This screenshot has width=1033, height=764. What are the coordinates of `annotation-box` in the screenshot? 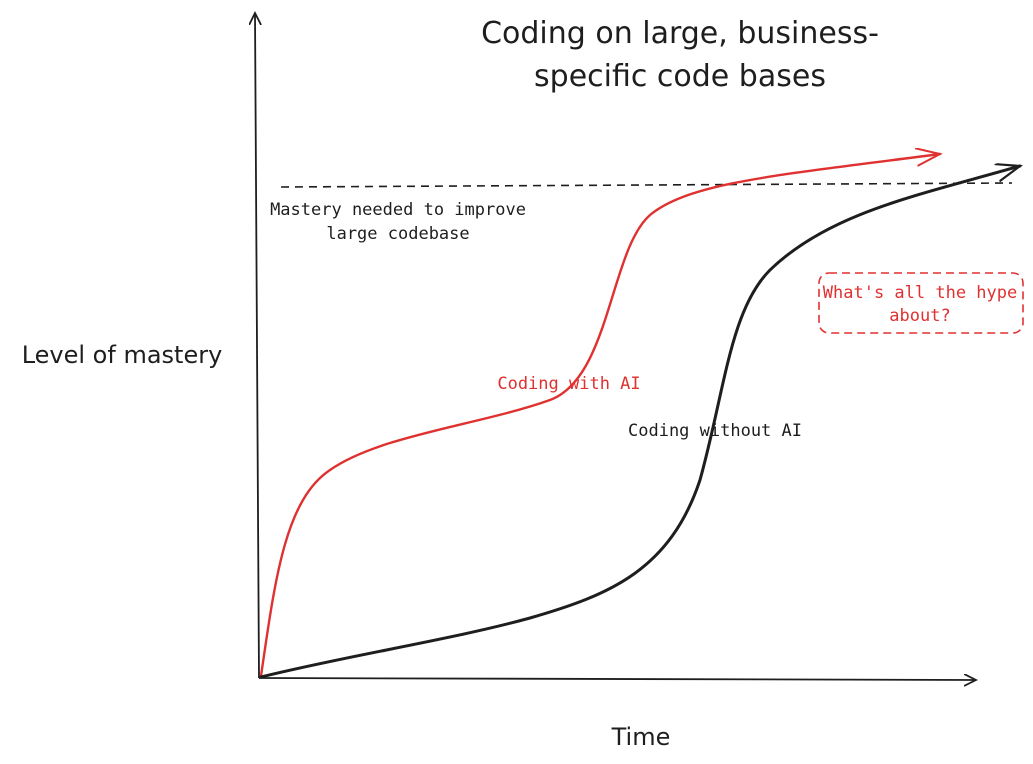 It's located at (921, 303).